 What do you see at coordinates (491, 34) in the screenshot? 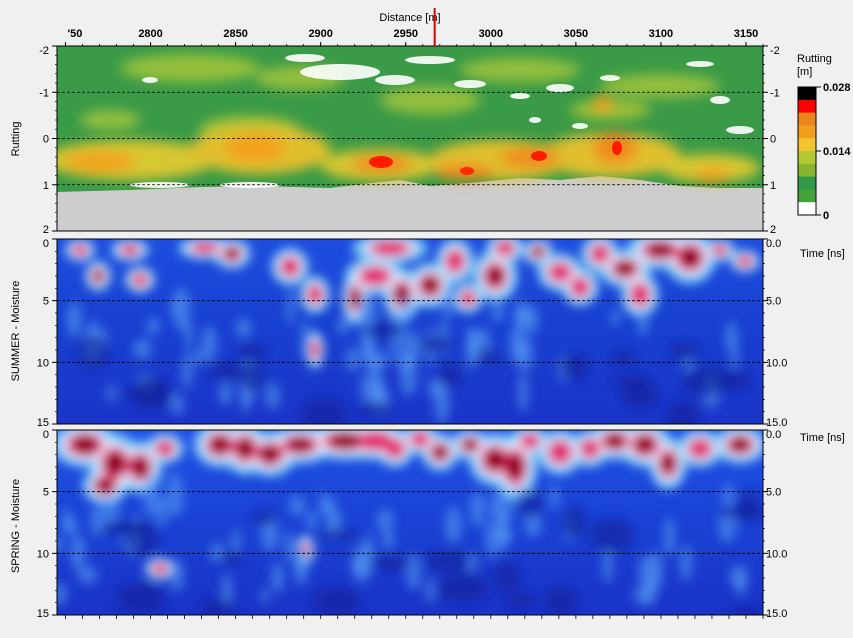
I see `x-tick-label: 3000` at bounding box center [491, 34].